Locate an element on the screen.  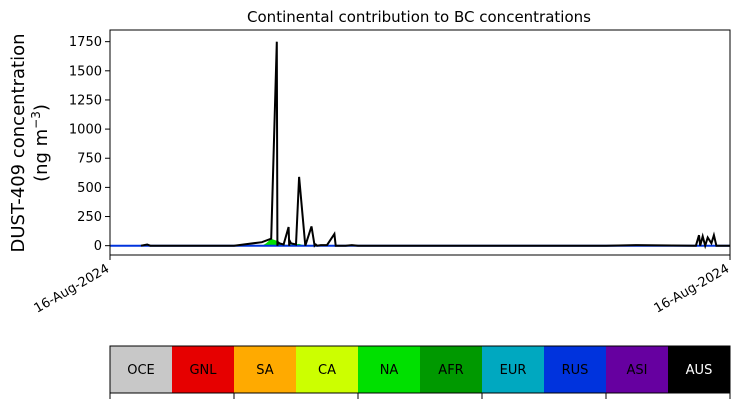
y-tick-label: 1000 is located at coordinates (85, 130).